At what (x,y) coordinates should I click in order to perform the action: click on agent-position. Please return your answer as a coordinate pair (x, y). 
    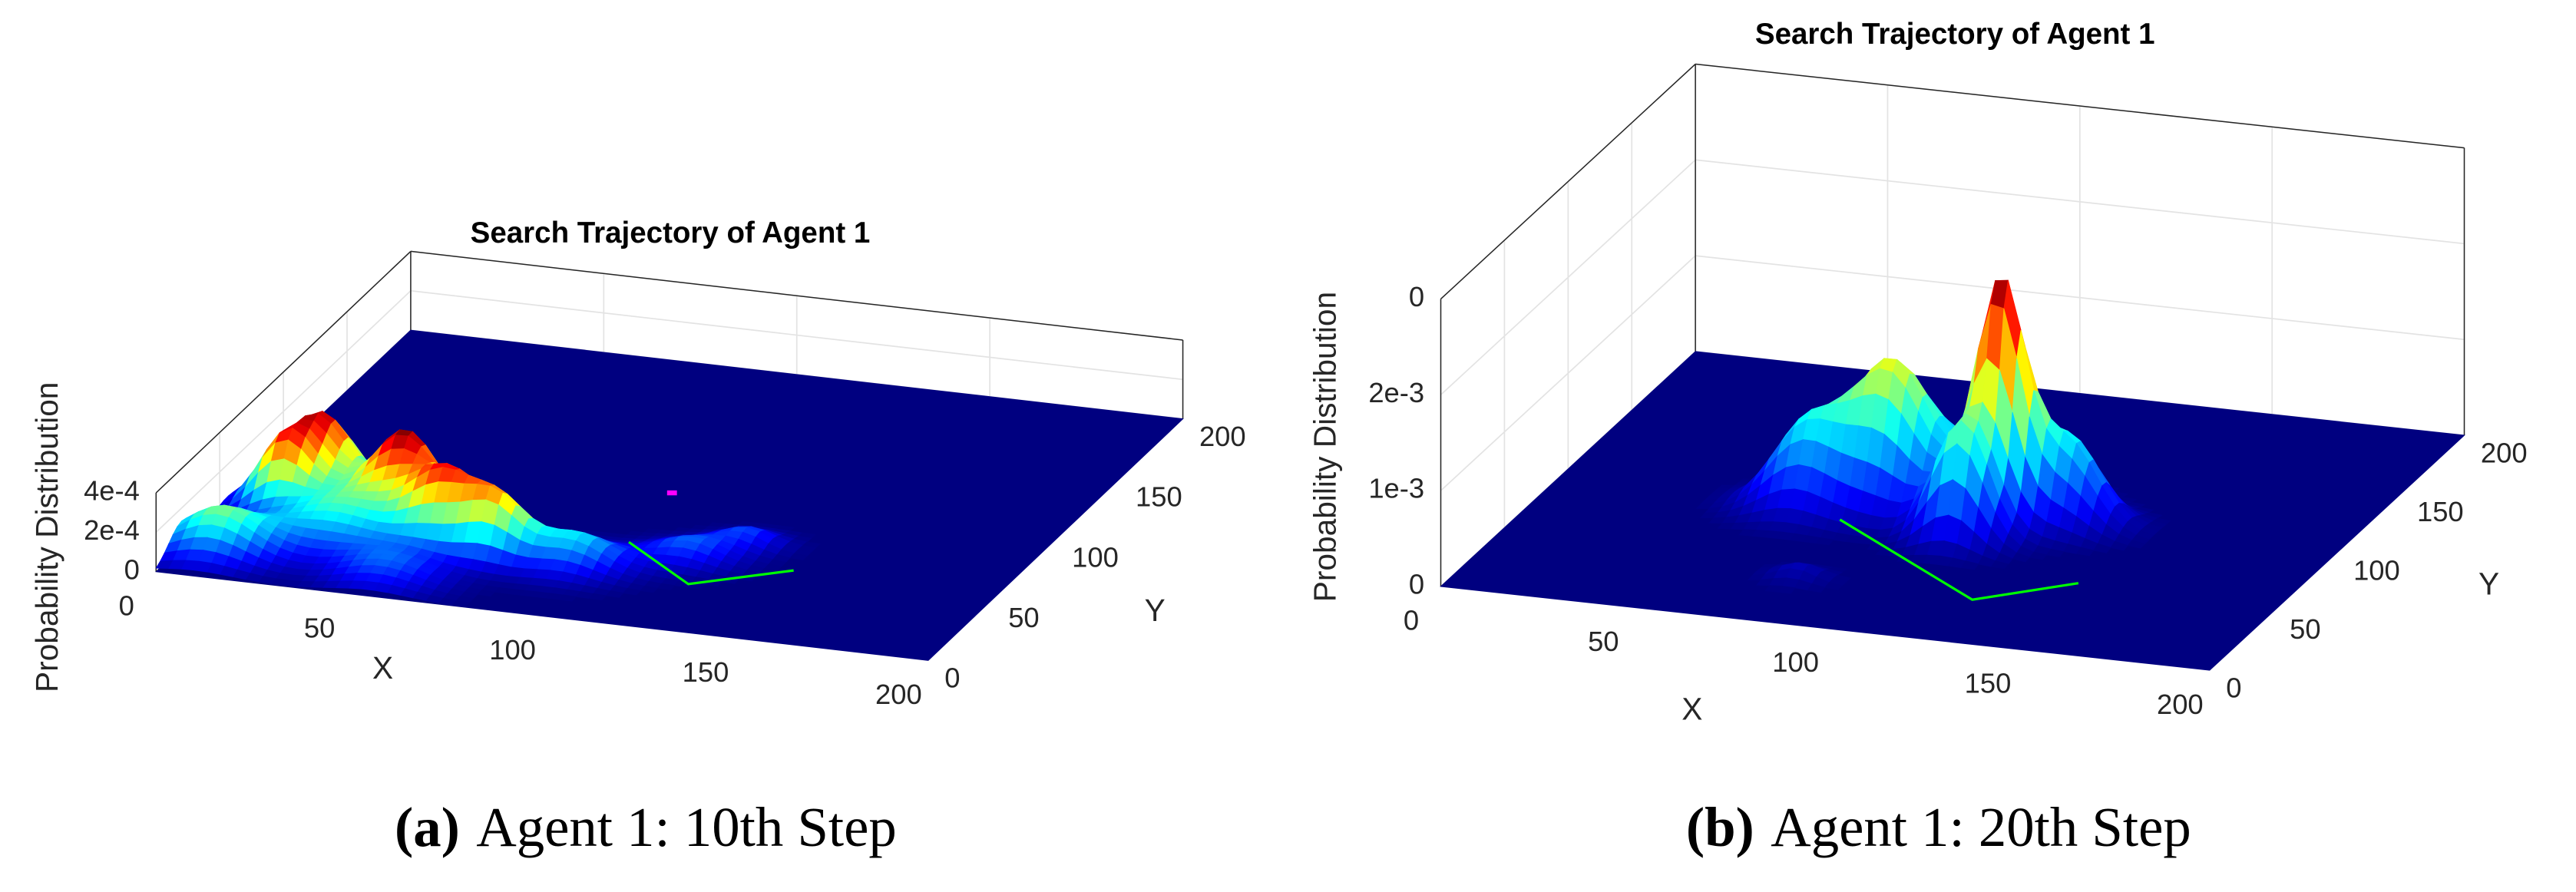
    Looking at the image, I should click on (671, 493).